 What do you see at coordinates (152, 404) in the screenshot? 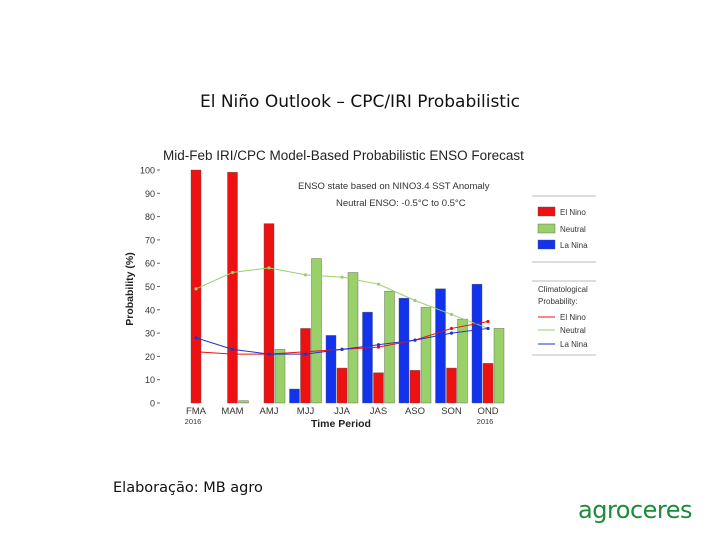
I see `y-tick-label: 0` at bounding box center [152, 404].